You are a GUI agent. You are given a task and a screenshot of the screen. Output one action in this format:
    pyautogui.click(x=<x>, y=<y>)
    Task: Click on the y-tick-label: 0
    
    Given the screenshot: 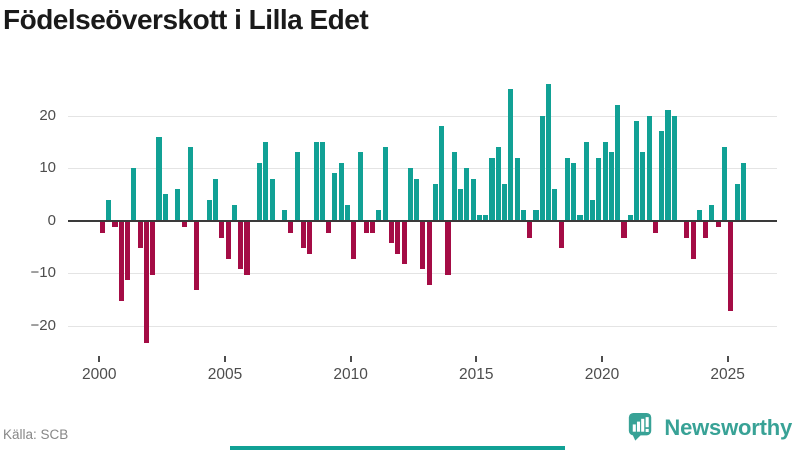 What is the action you would take?
    pyautogui.click(x=51, y=220)
    